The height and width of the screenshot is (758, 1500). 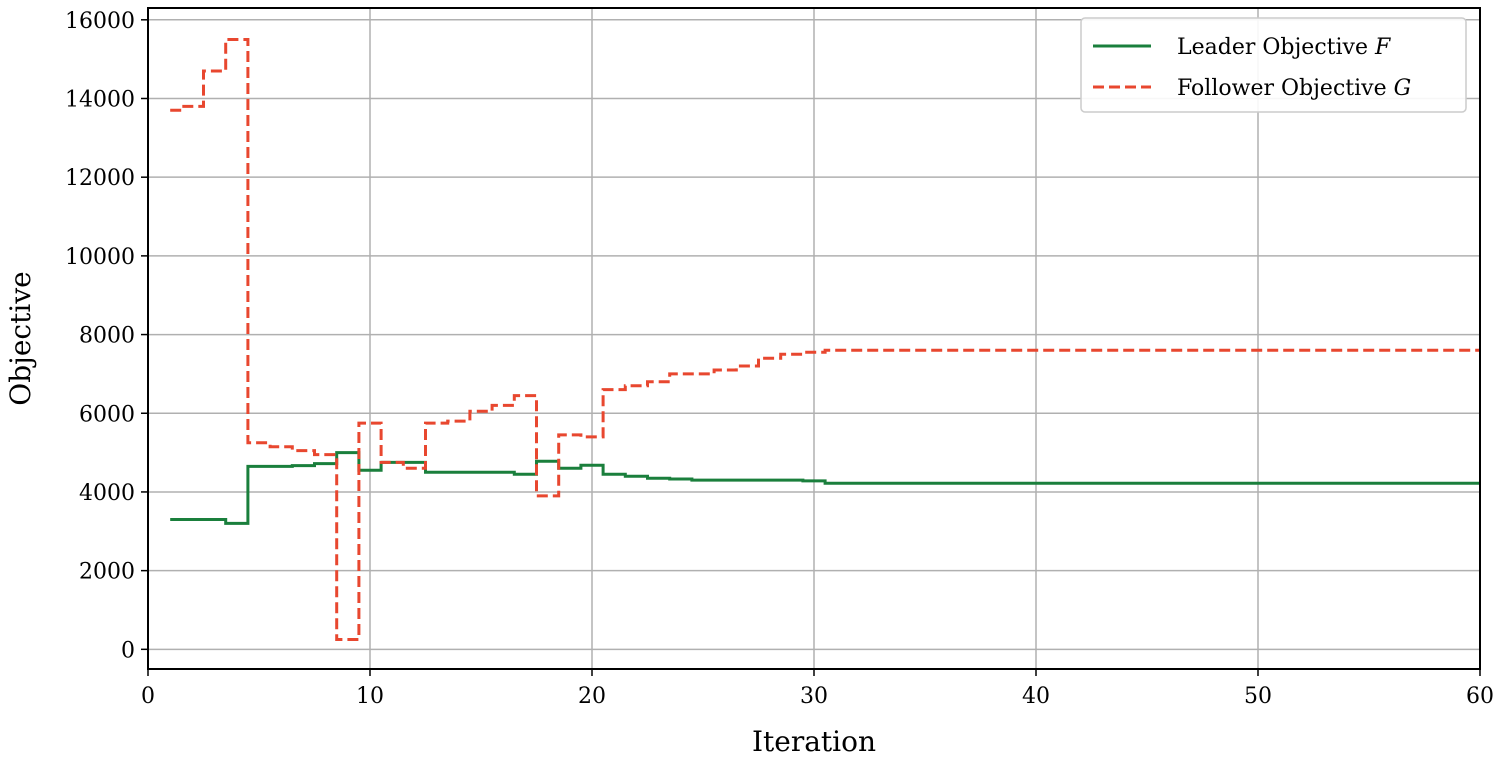 I want to click on legend-box, so click(x=1273, y=65).